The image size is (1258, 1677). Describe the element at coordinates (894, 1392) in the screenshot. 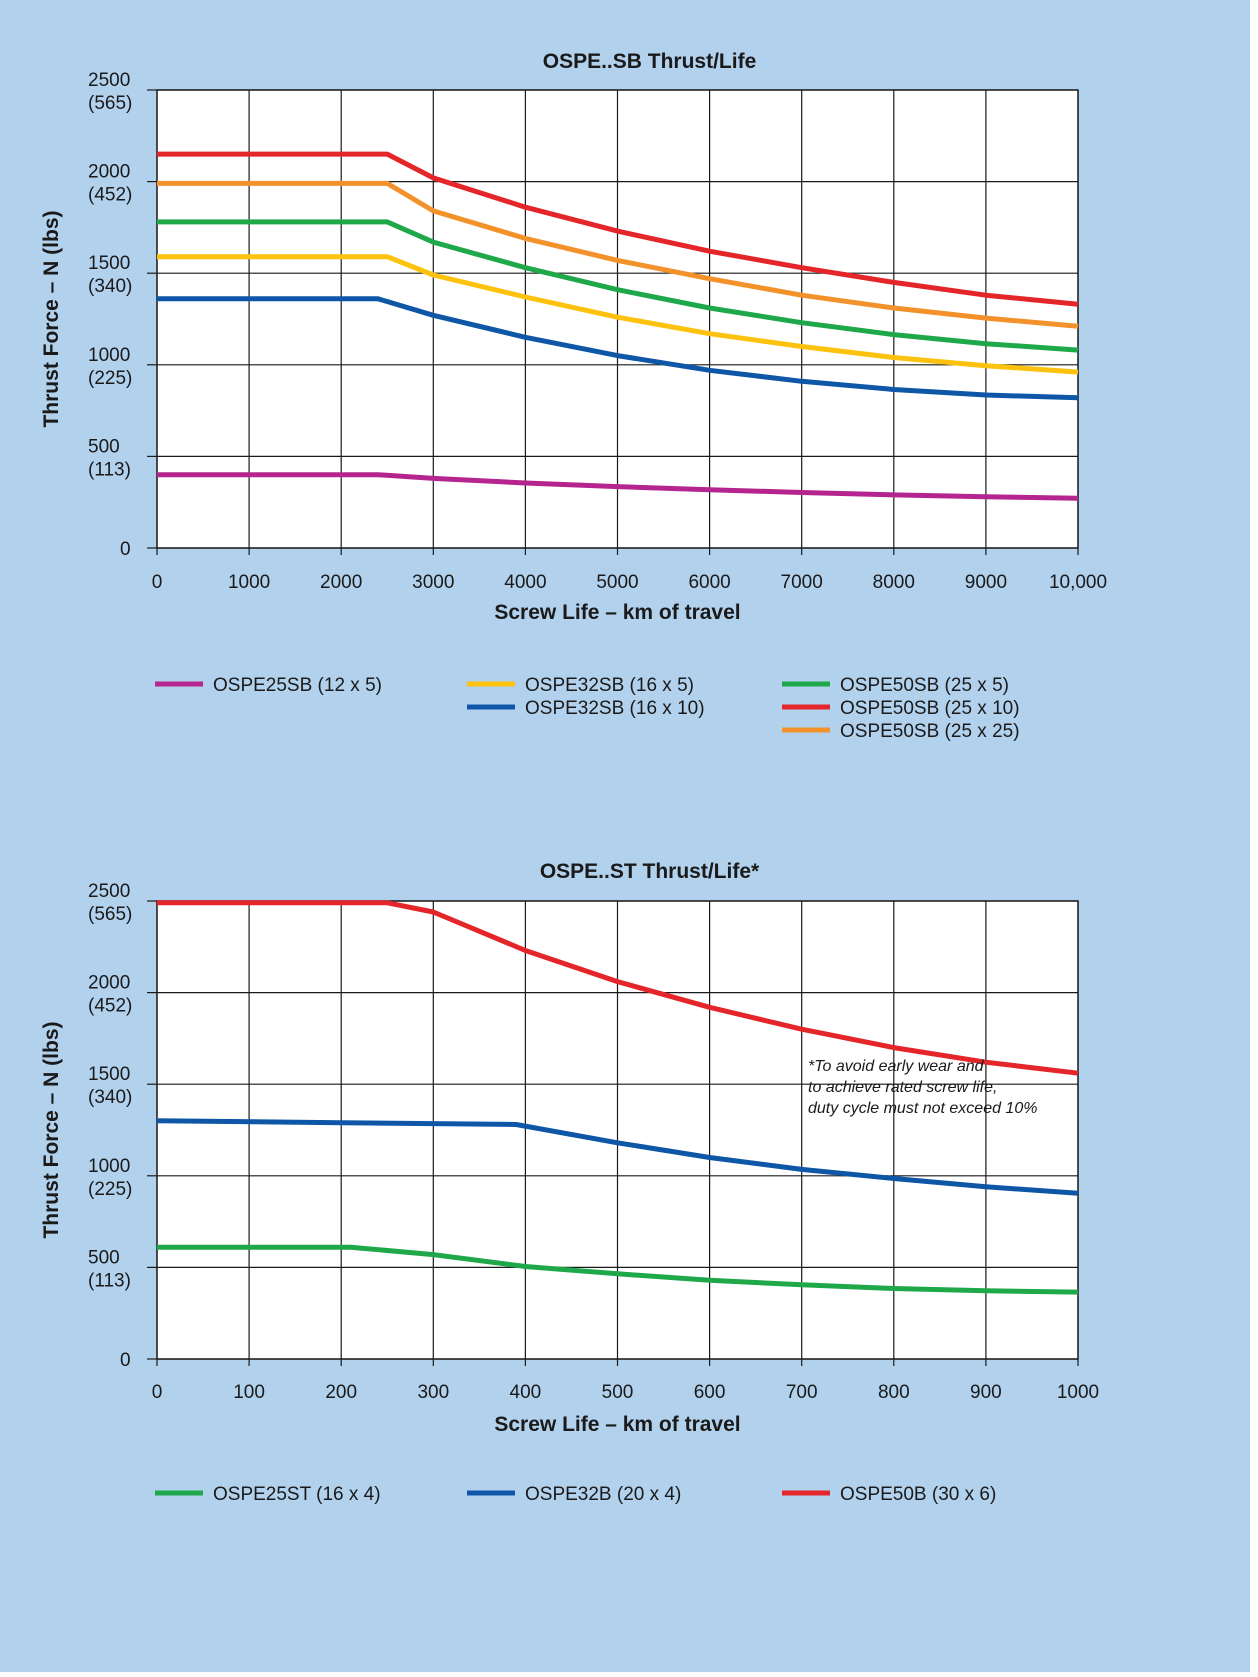

I see `chart-2-x-tick-label: 800` at that location.